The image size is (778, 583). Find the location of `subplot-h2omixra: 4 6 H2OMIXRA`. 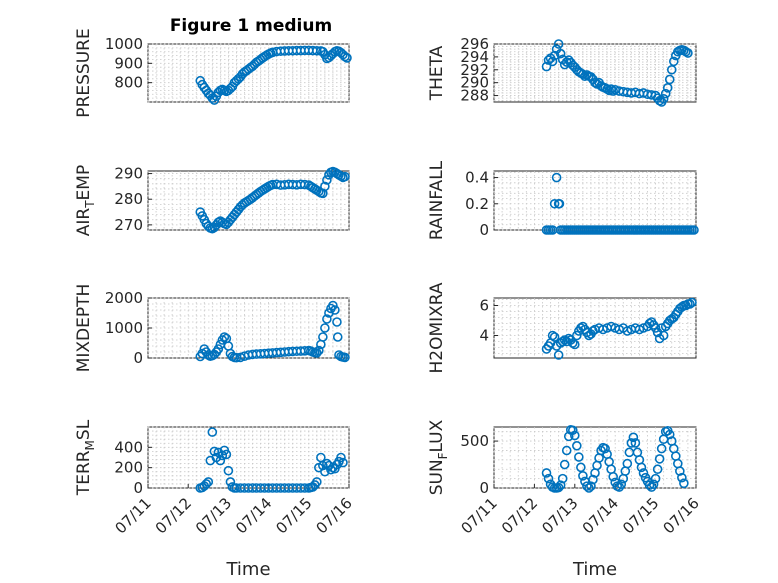

subplot-h2omixra: 4 6 H2OMIXRA is located at coordinates (562, 328).